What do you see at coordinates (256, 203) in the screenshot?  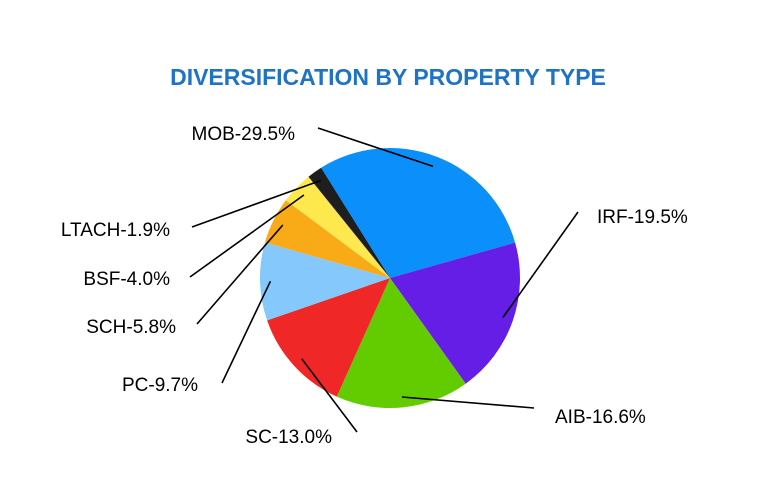 I see `leader-line-ltach` at bounding box center [256, 203].